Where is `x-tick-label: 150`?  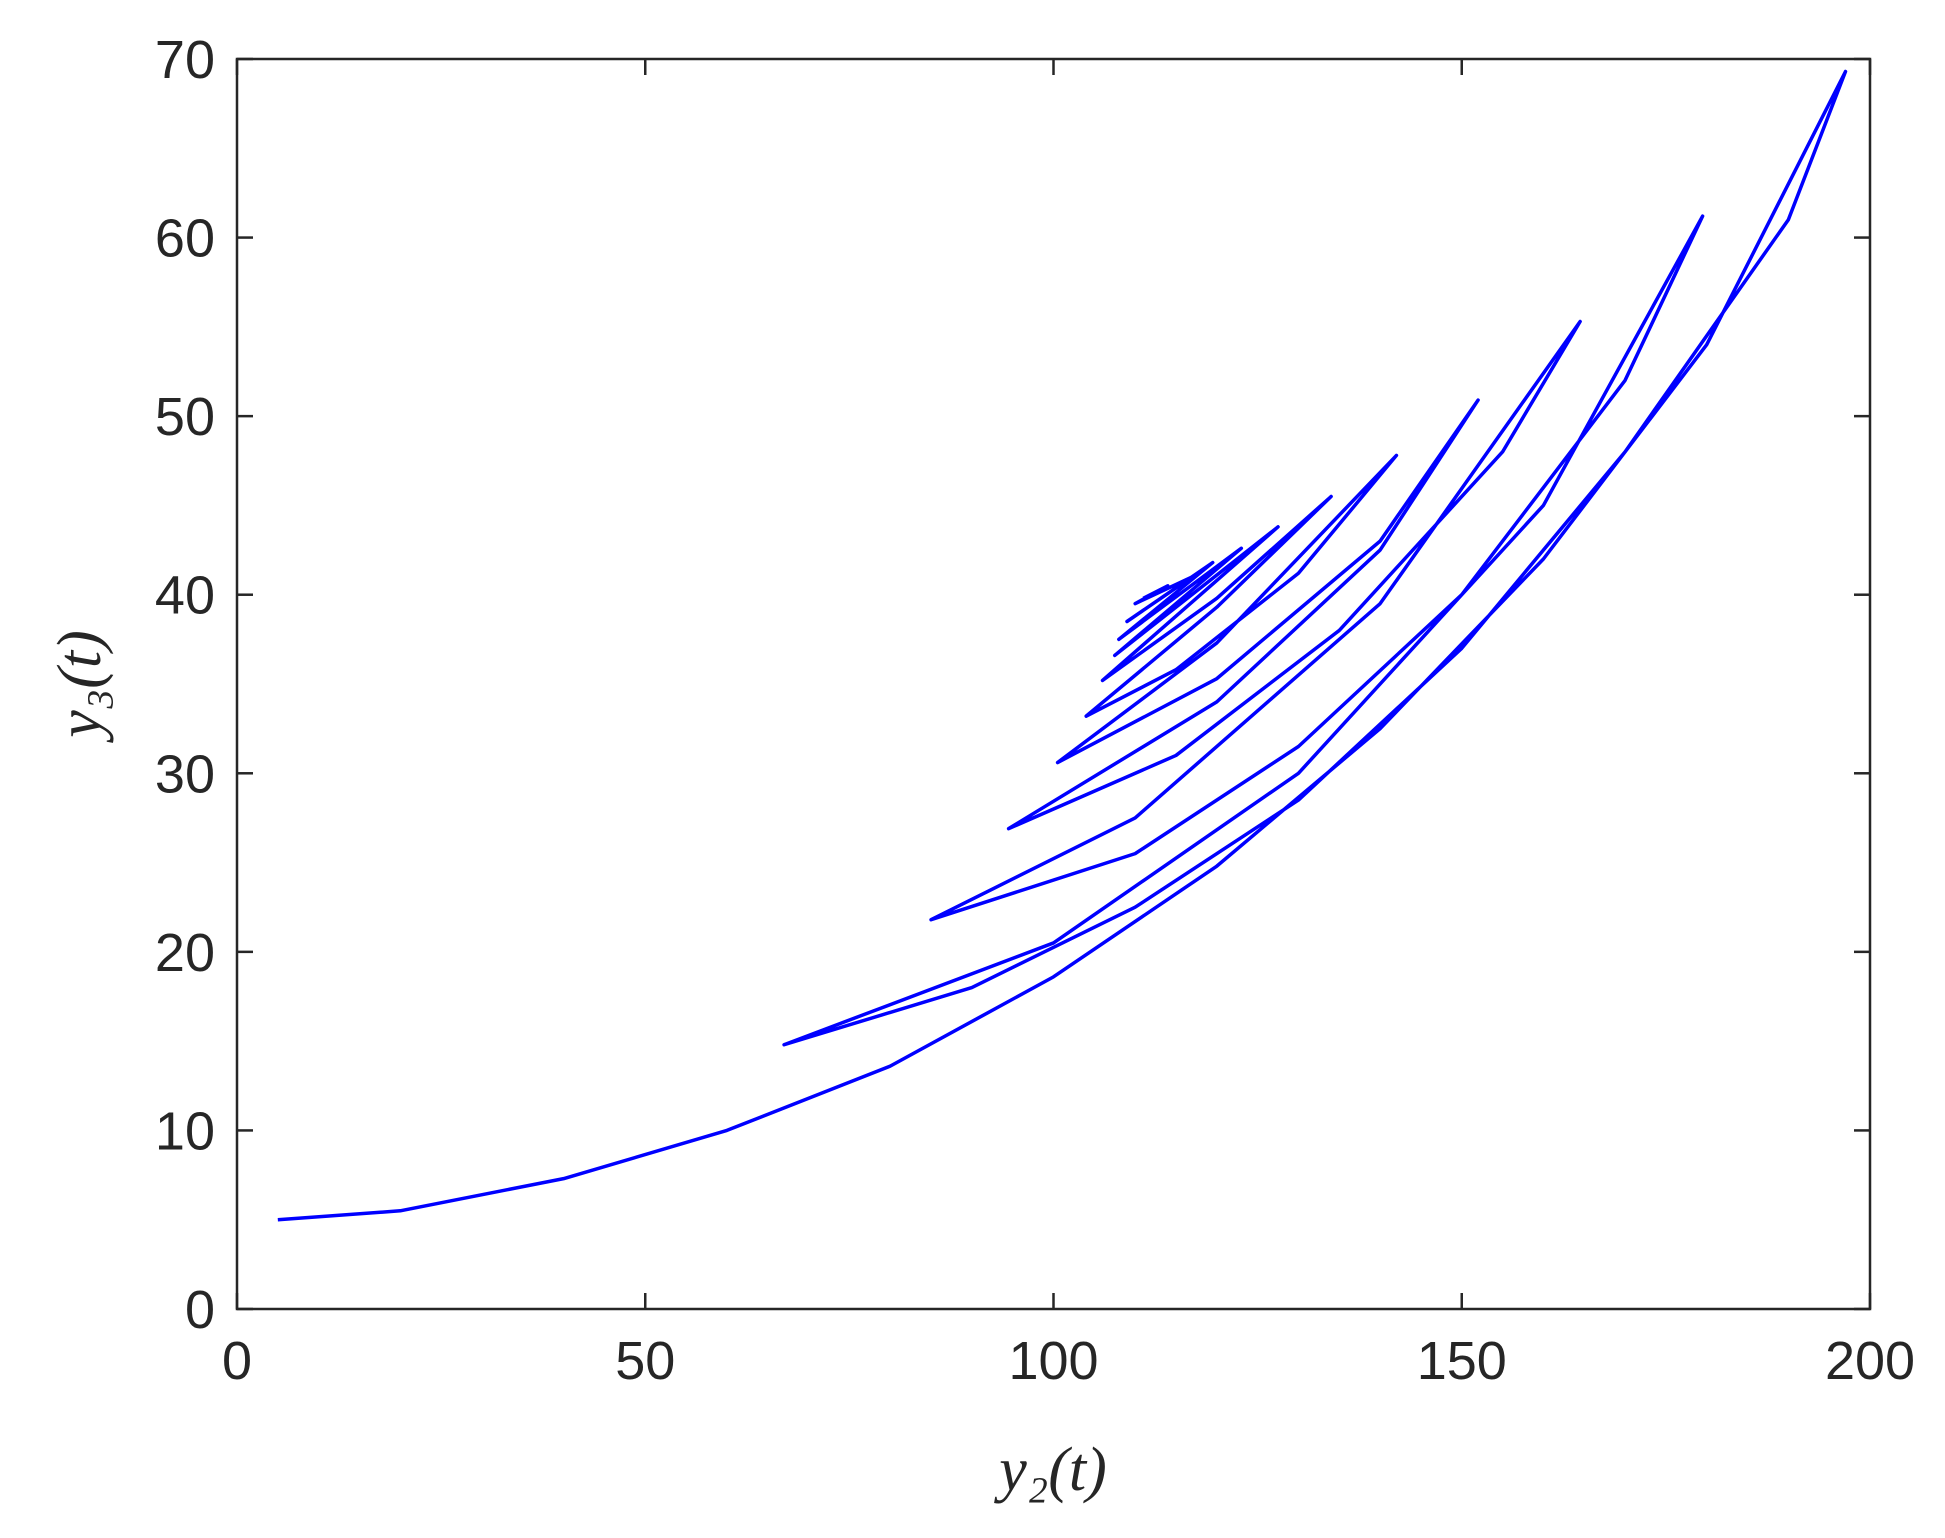 x-tick-label: 150 is located at coordinates (1462, 1361).